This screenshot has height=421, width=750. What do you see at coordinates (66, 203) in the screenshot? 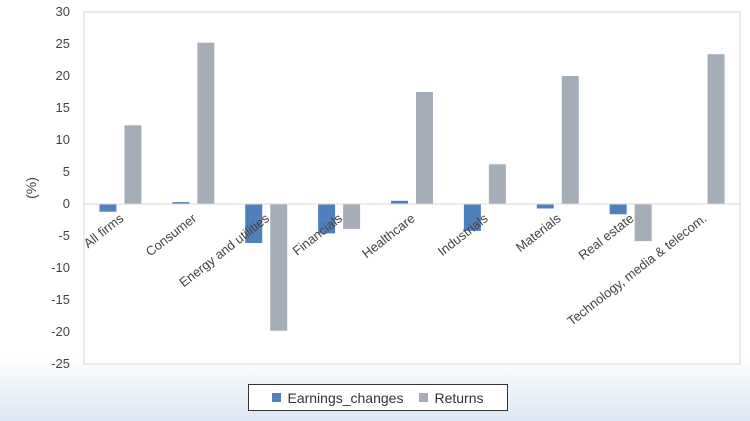
I see `y-tick-label: 0` at bounding box center [66, 203].